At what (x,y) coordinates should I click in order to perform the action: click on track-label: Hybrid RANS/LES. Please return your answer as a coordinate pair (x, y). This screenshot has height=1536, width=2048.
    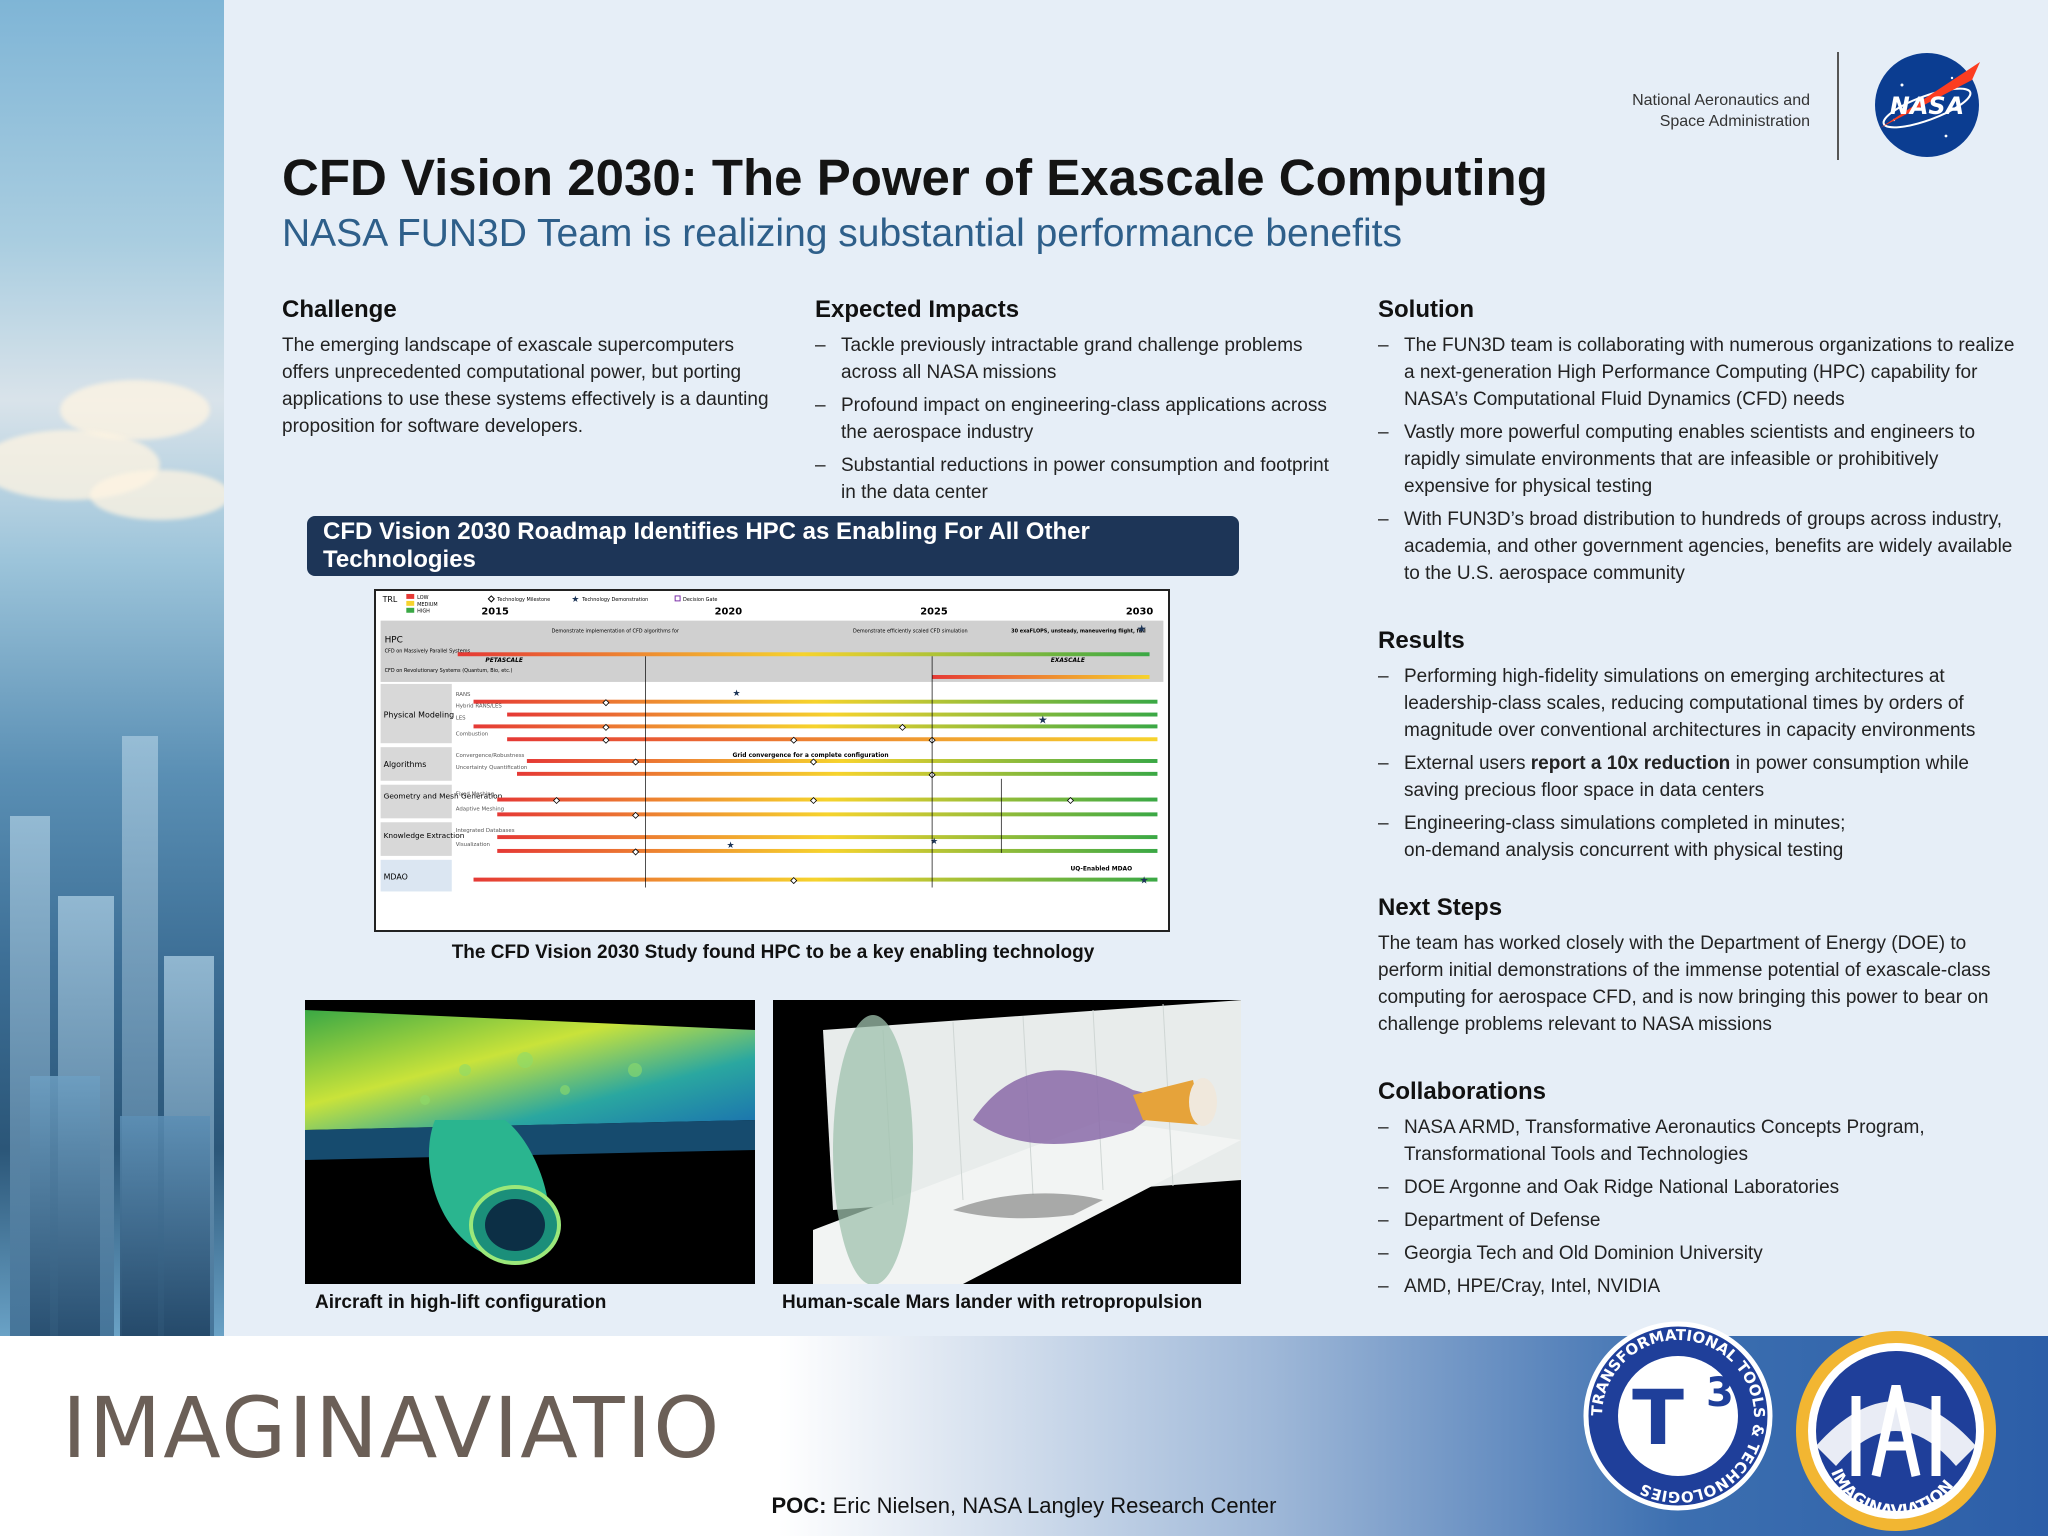
    Looking at the image, I should click on (479, 707).